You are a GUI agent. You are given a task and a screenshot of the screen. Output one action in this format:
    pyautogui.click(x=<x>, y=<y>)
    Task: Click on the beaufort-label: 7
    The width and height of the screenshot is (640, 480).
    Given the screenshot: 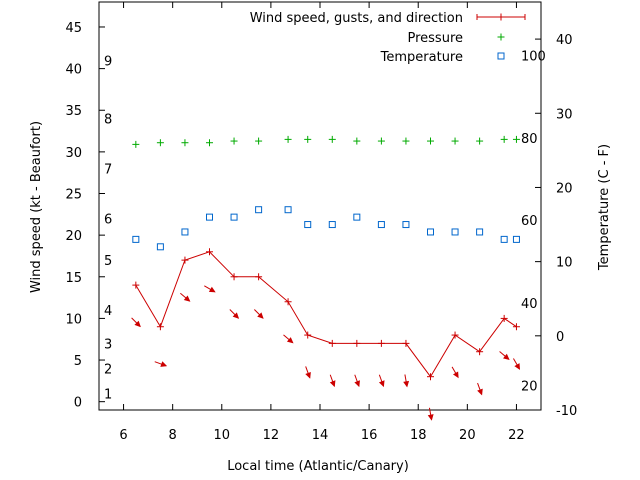 What is the action you would take?
    pyautogui.click(x=108, y=170)
    